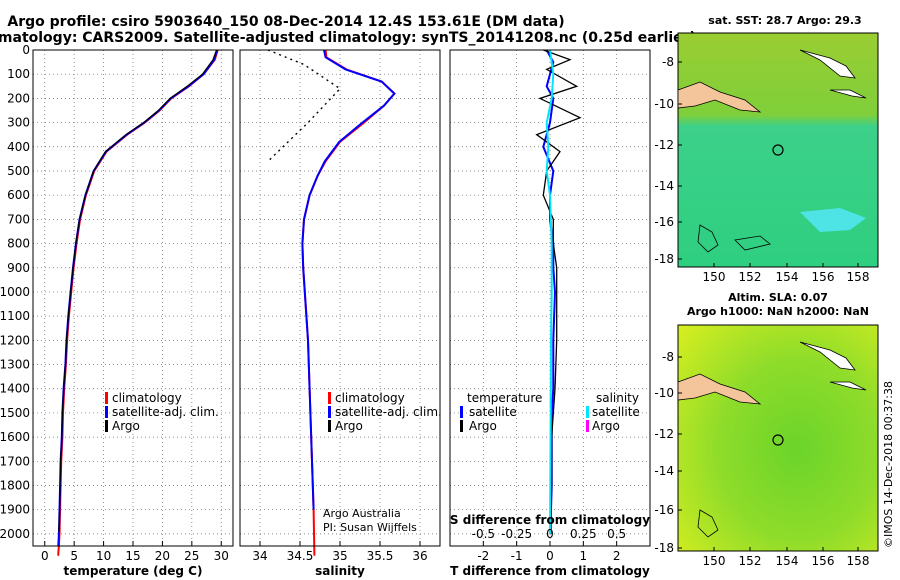 The image size is (900, 580). What do you see at coordinates (583, 534) in the screenshot?
I see `x2-tick-label: 0.25` at bounding box center [583, 534].